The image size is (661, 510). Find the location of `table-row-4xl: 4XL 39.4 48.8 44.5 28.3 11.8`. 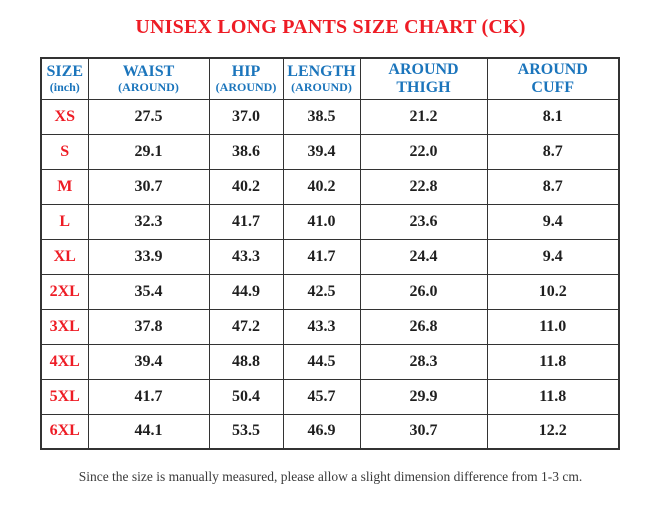

table-row-4xl: 4XL 39.4 48.8 44.5 28.3 11.8 is located at coordinates (330, 361).